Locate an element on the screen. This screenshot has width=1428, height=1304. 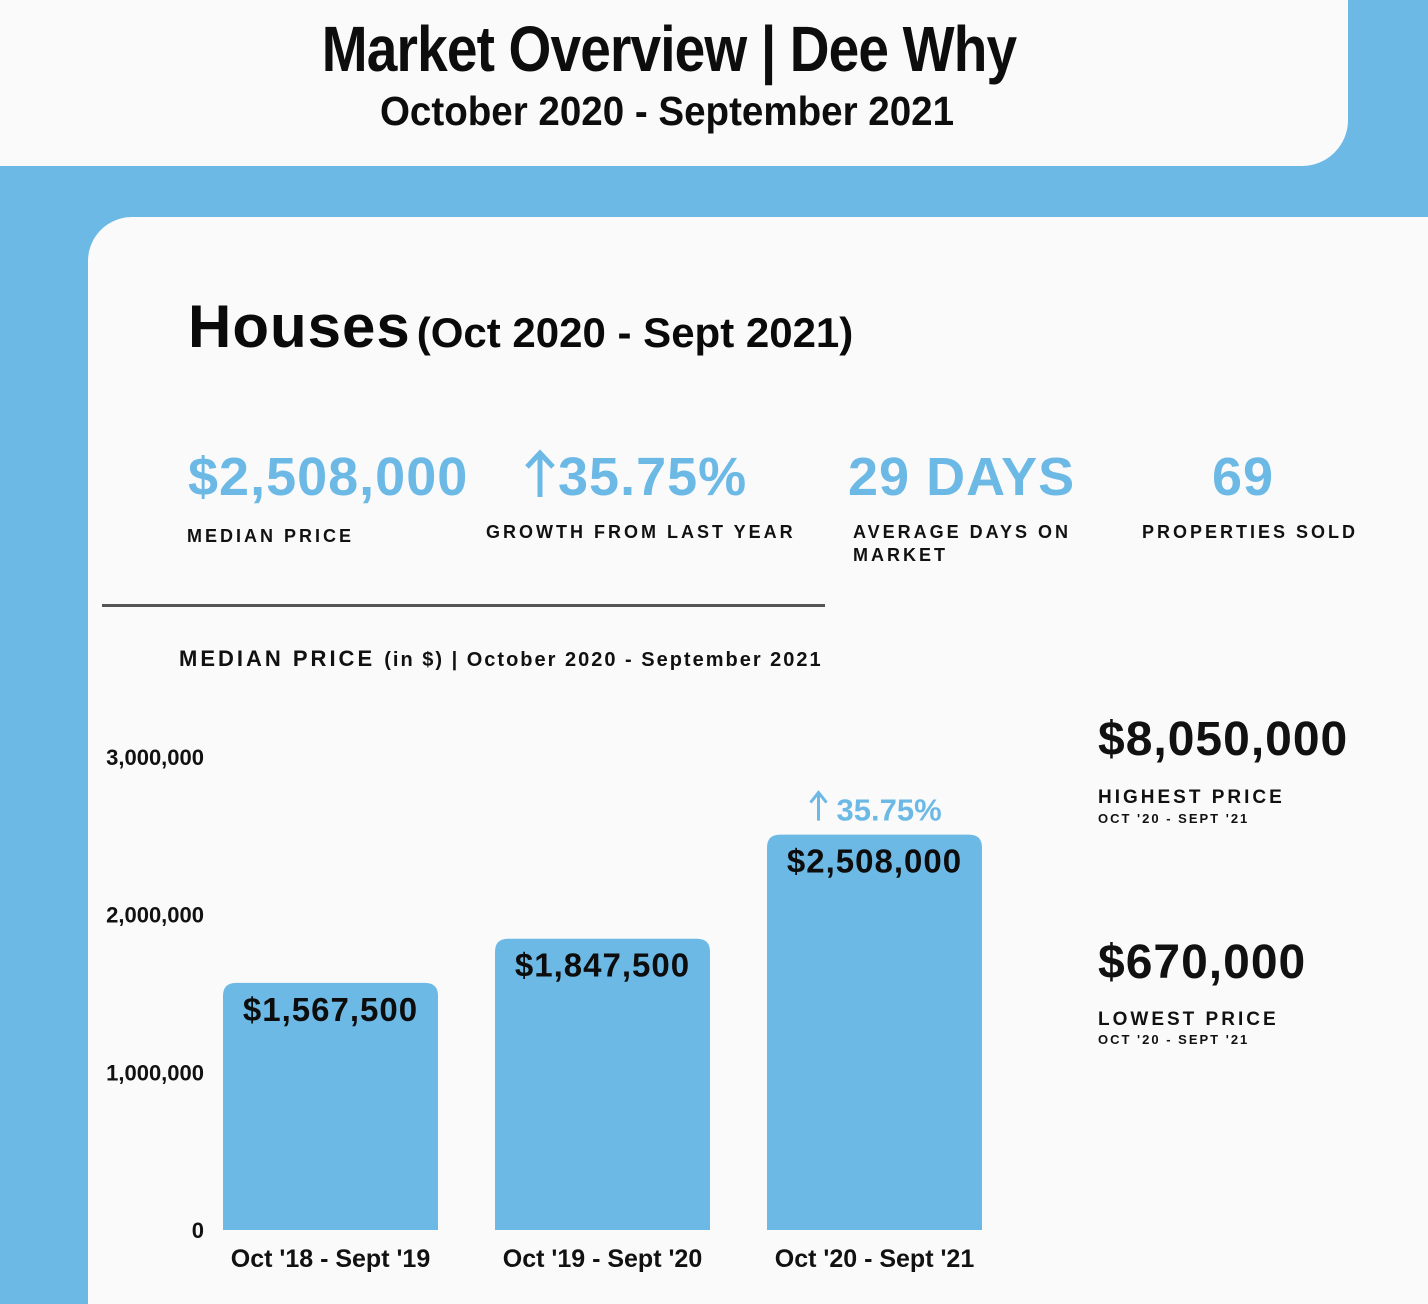
x-tick-label: Oct '20 - Sept '21 is located at coordinates (875, 1259).